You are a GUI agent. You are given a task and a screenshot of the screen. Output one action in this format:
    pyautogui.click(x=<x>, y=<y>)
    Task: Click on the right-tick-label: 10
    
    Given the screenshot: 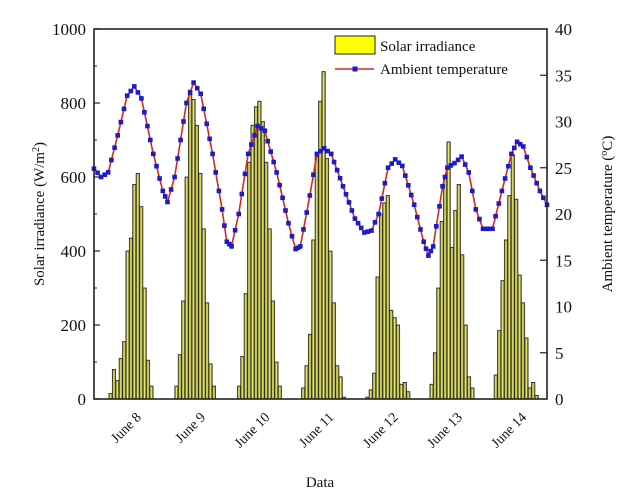 What is the action you would take?
    pyautogui.click(x=563, y=307)
    